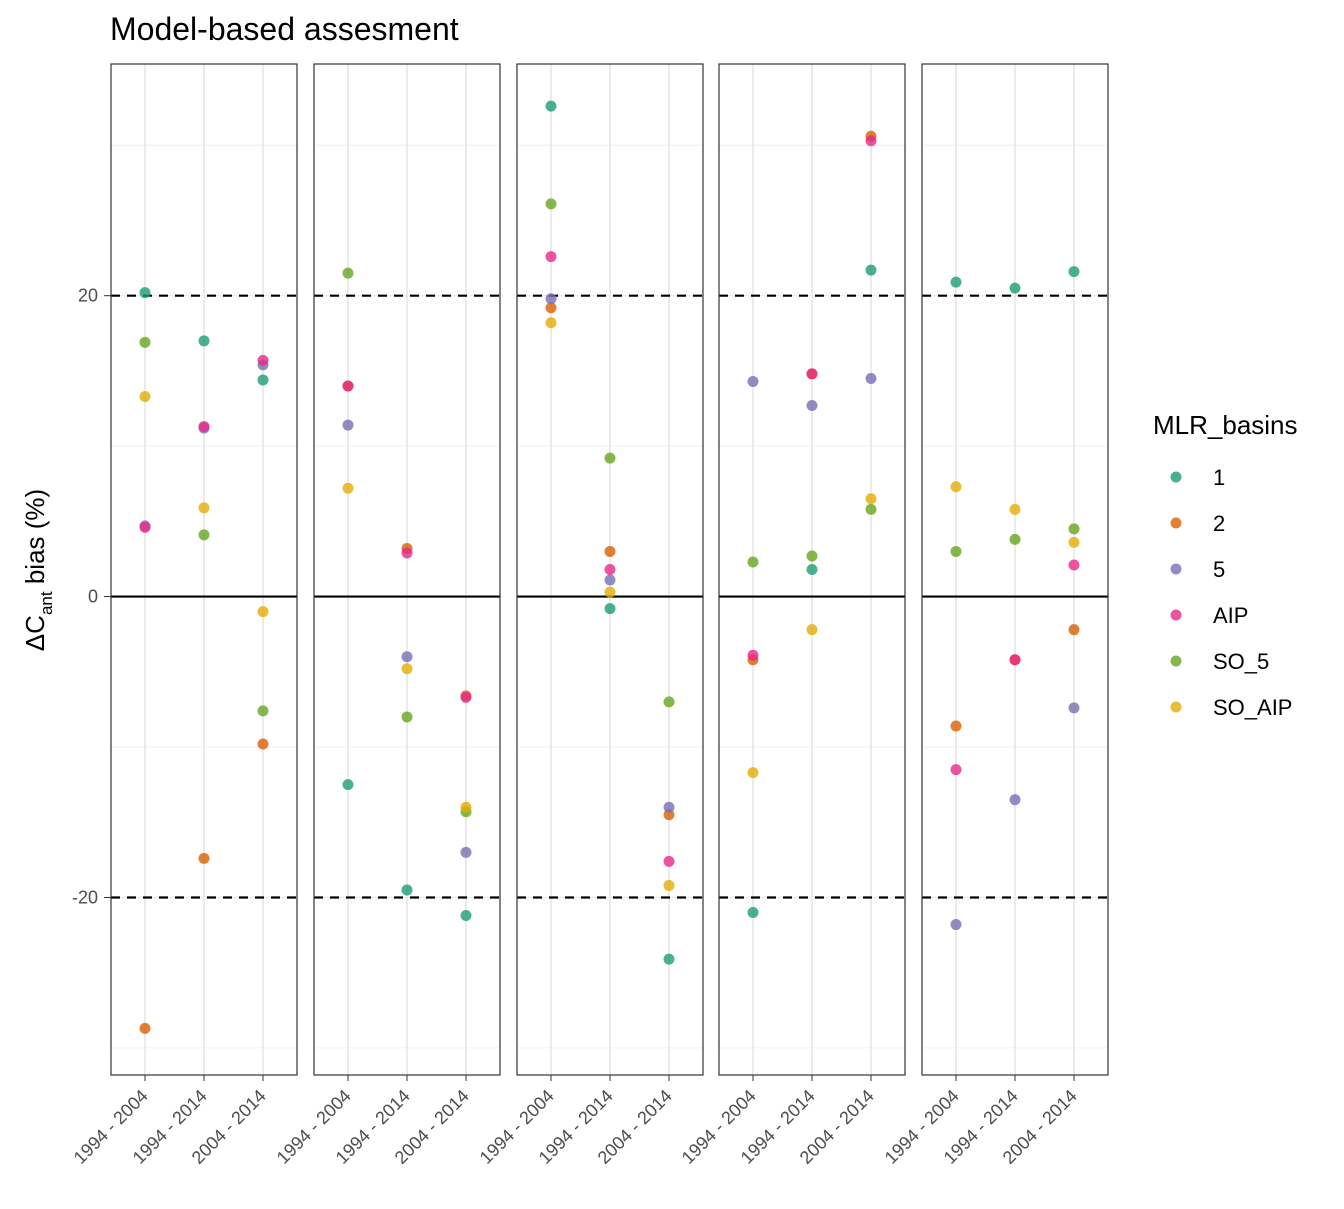  I want to click on legend-item: SO_5, so click(1219, 661).